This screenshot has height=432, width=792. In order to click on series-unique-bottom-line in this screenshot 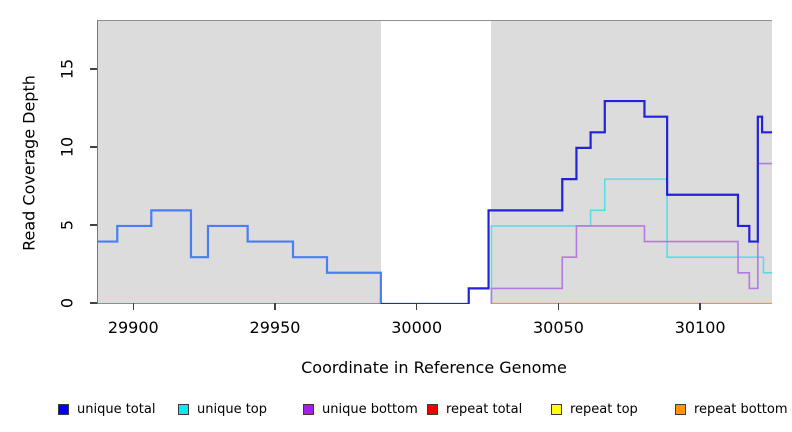, I will do `click(631, 233)`.